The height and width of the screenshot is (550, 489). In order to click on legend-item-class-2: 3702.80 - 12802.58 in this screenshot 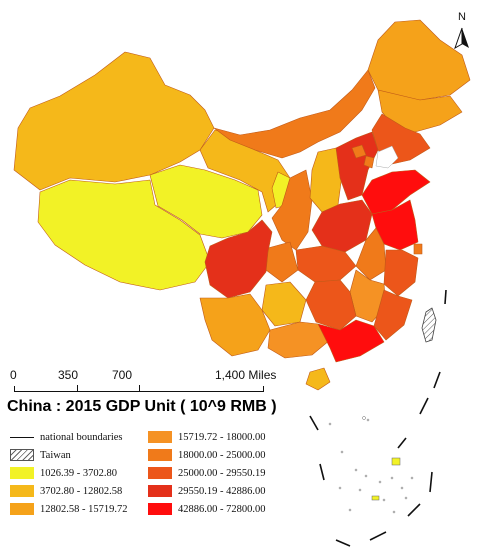, I will do `click(69, 491)`.